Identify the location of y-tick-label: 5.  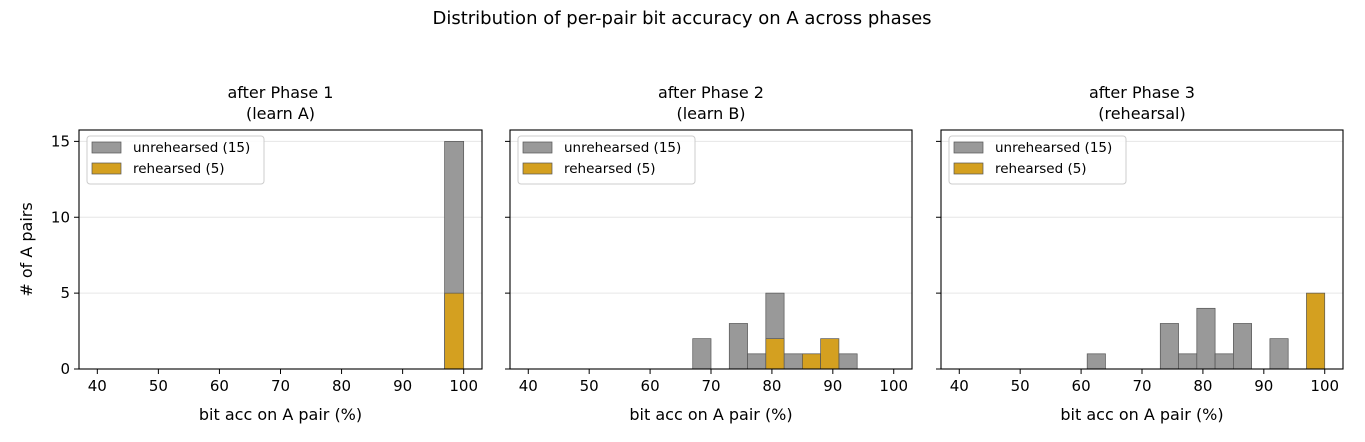
(65, 293).